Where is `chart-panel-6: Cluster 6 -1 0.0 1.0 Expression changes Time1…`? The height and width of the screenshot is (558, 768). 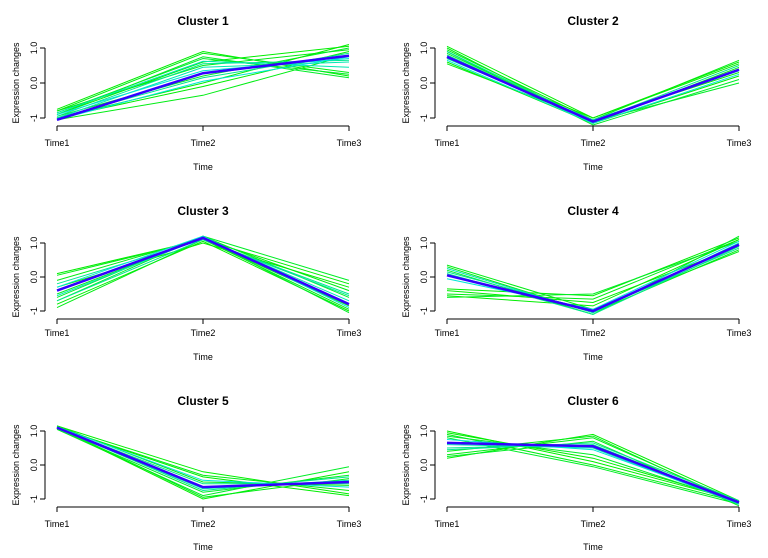 chart-panel-6: Cluster 6 -1 0.0 1.0 Expression changes Time1… is located at coordinates (576, 473).